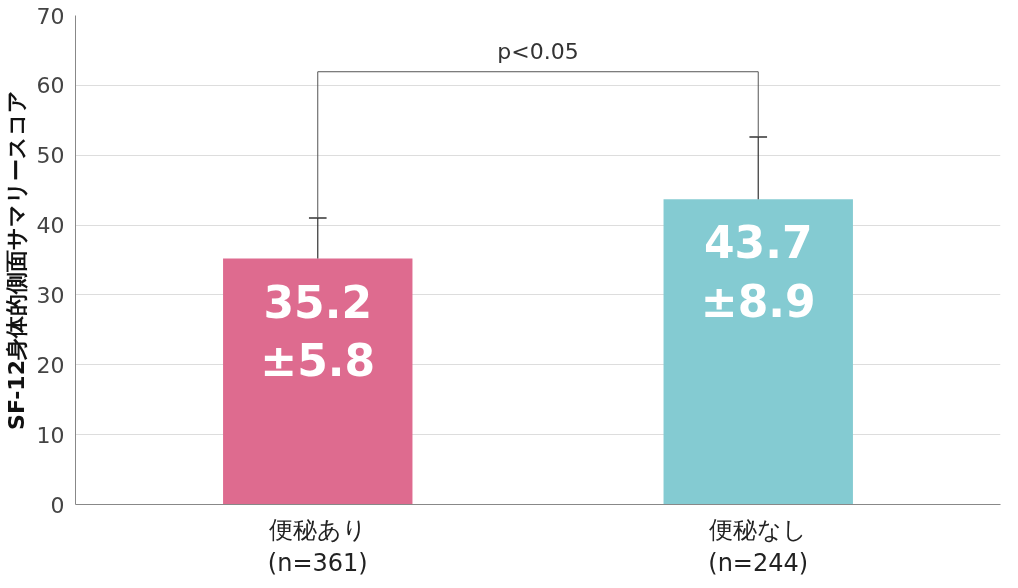 This screenshot has width=1018, height=588. I want to click on annotation: p<0.05, so click(538, 51).